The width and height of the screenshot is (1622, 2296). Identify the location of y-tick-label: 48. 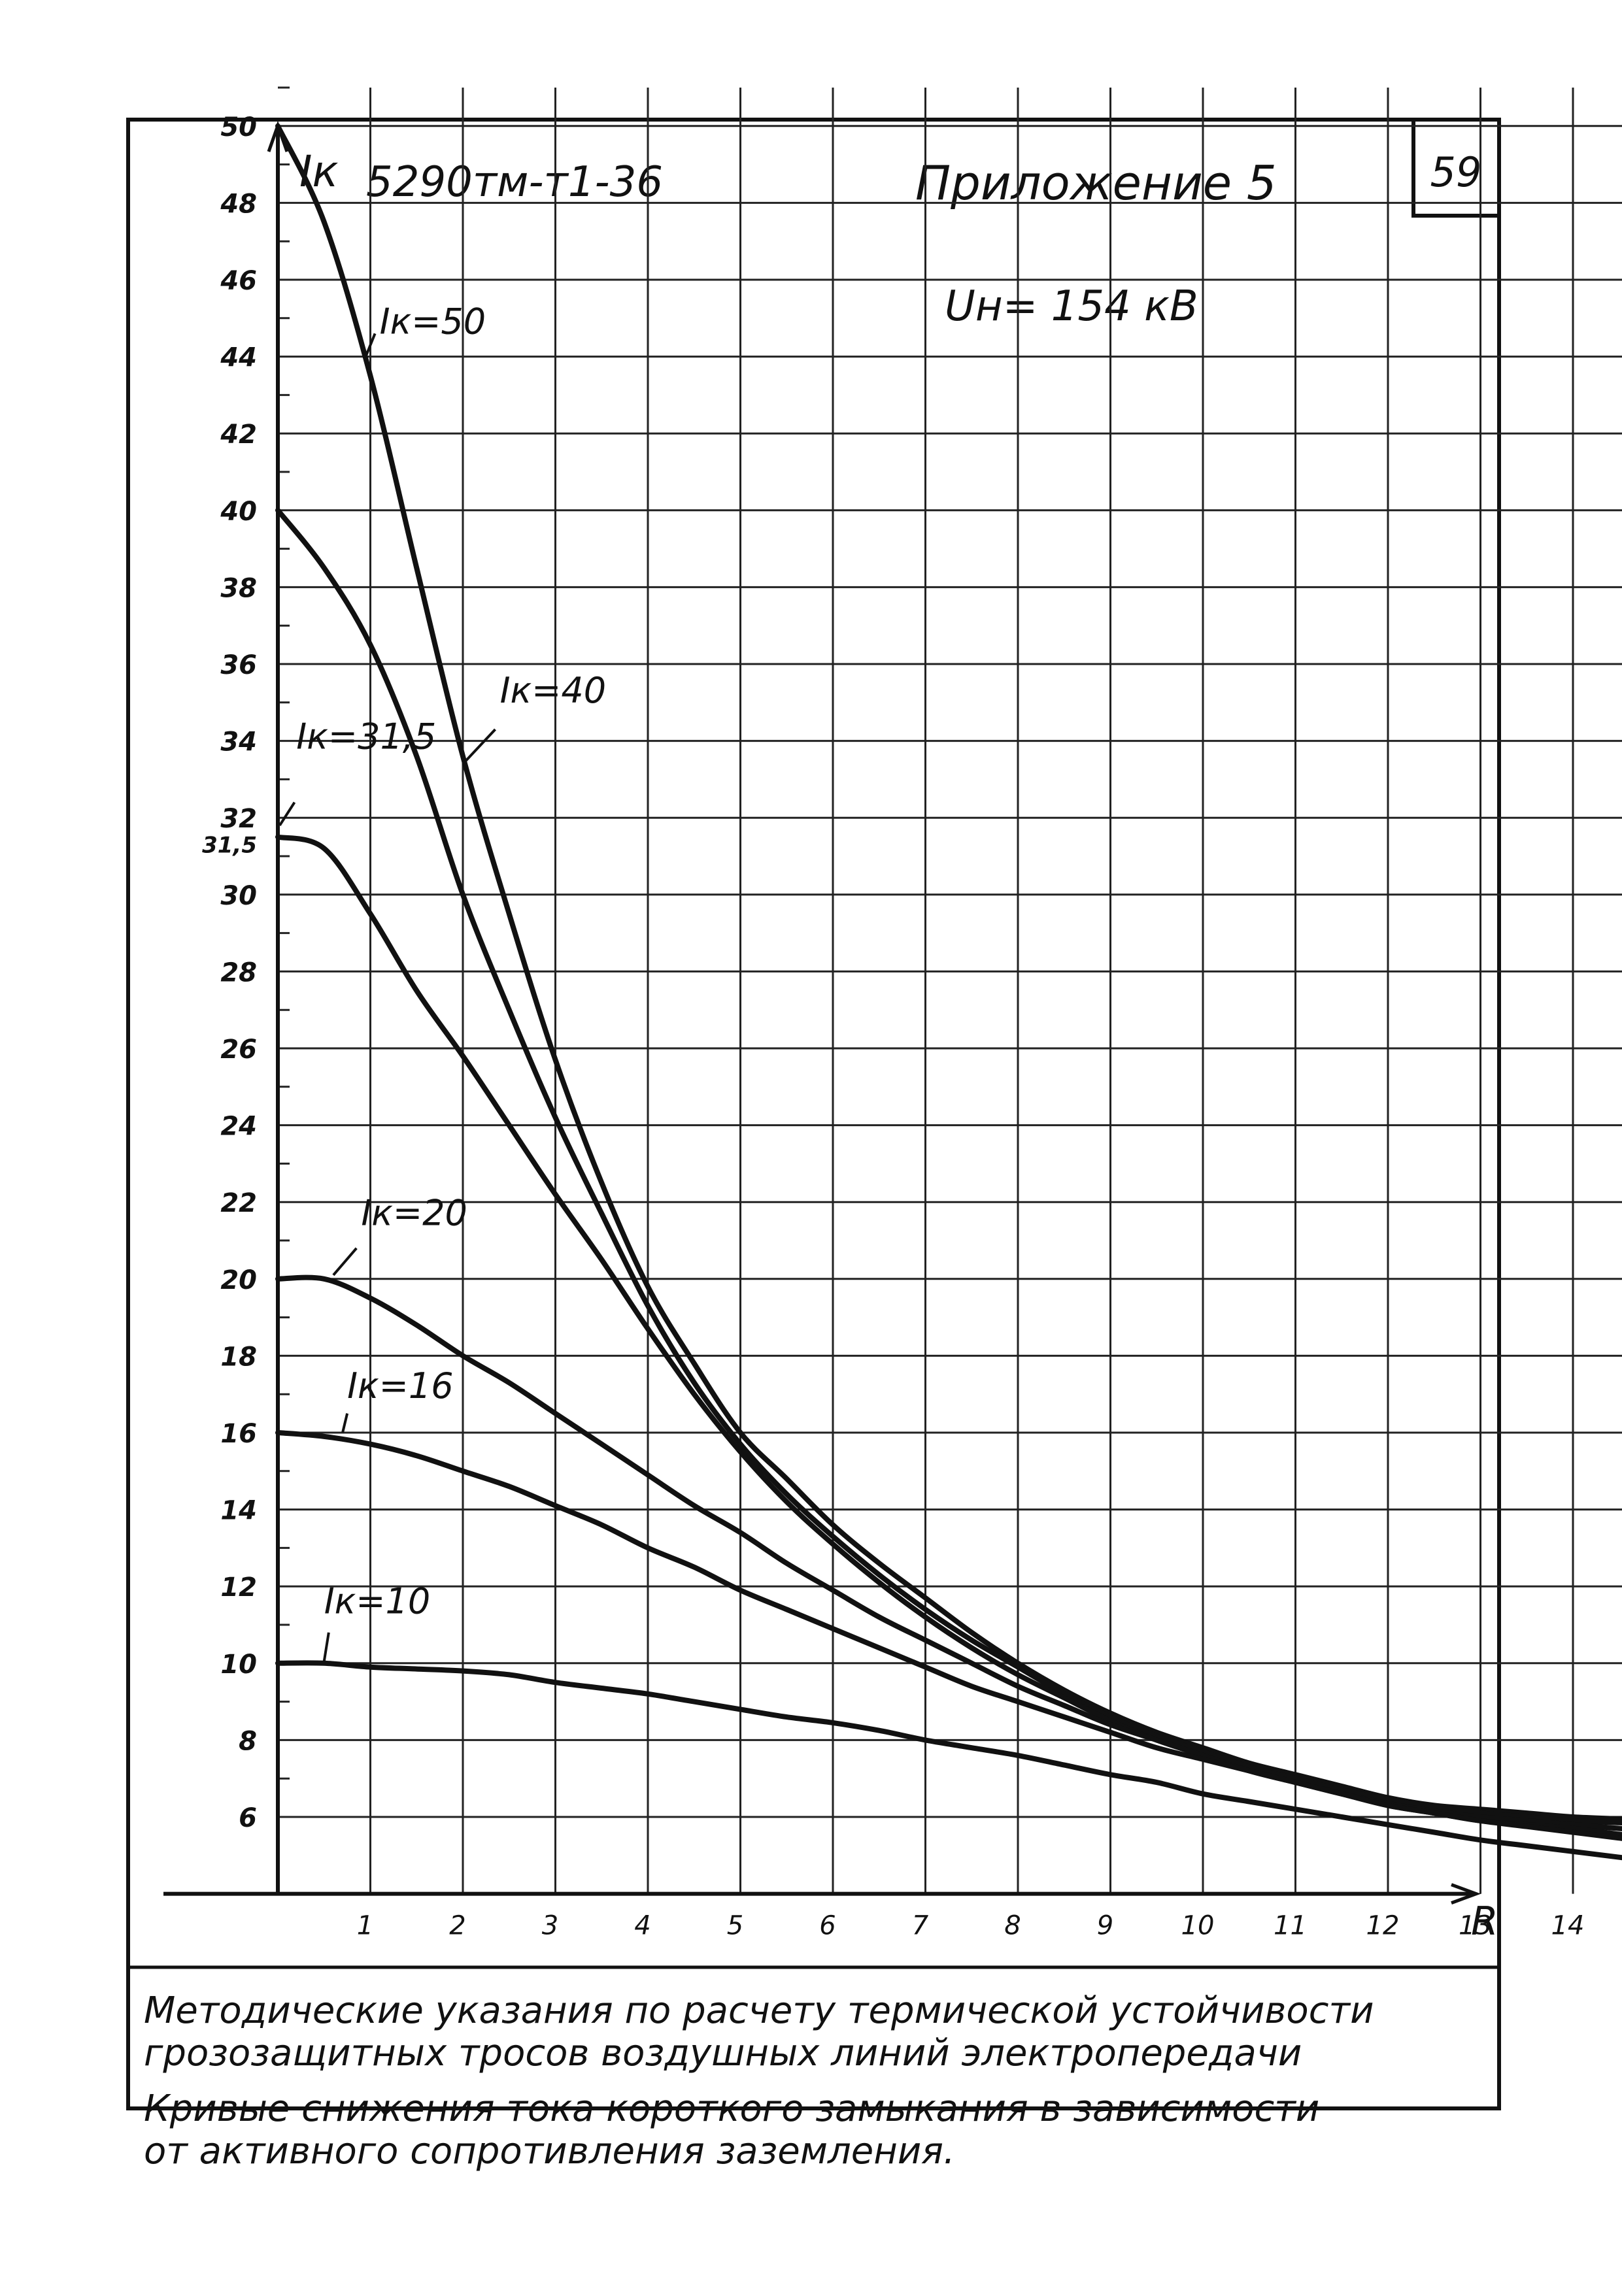
(238, 204).